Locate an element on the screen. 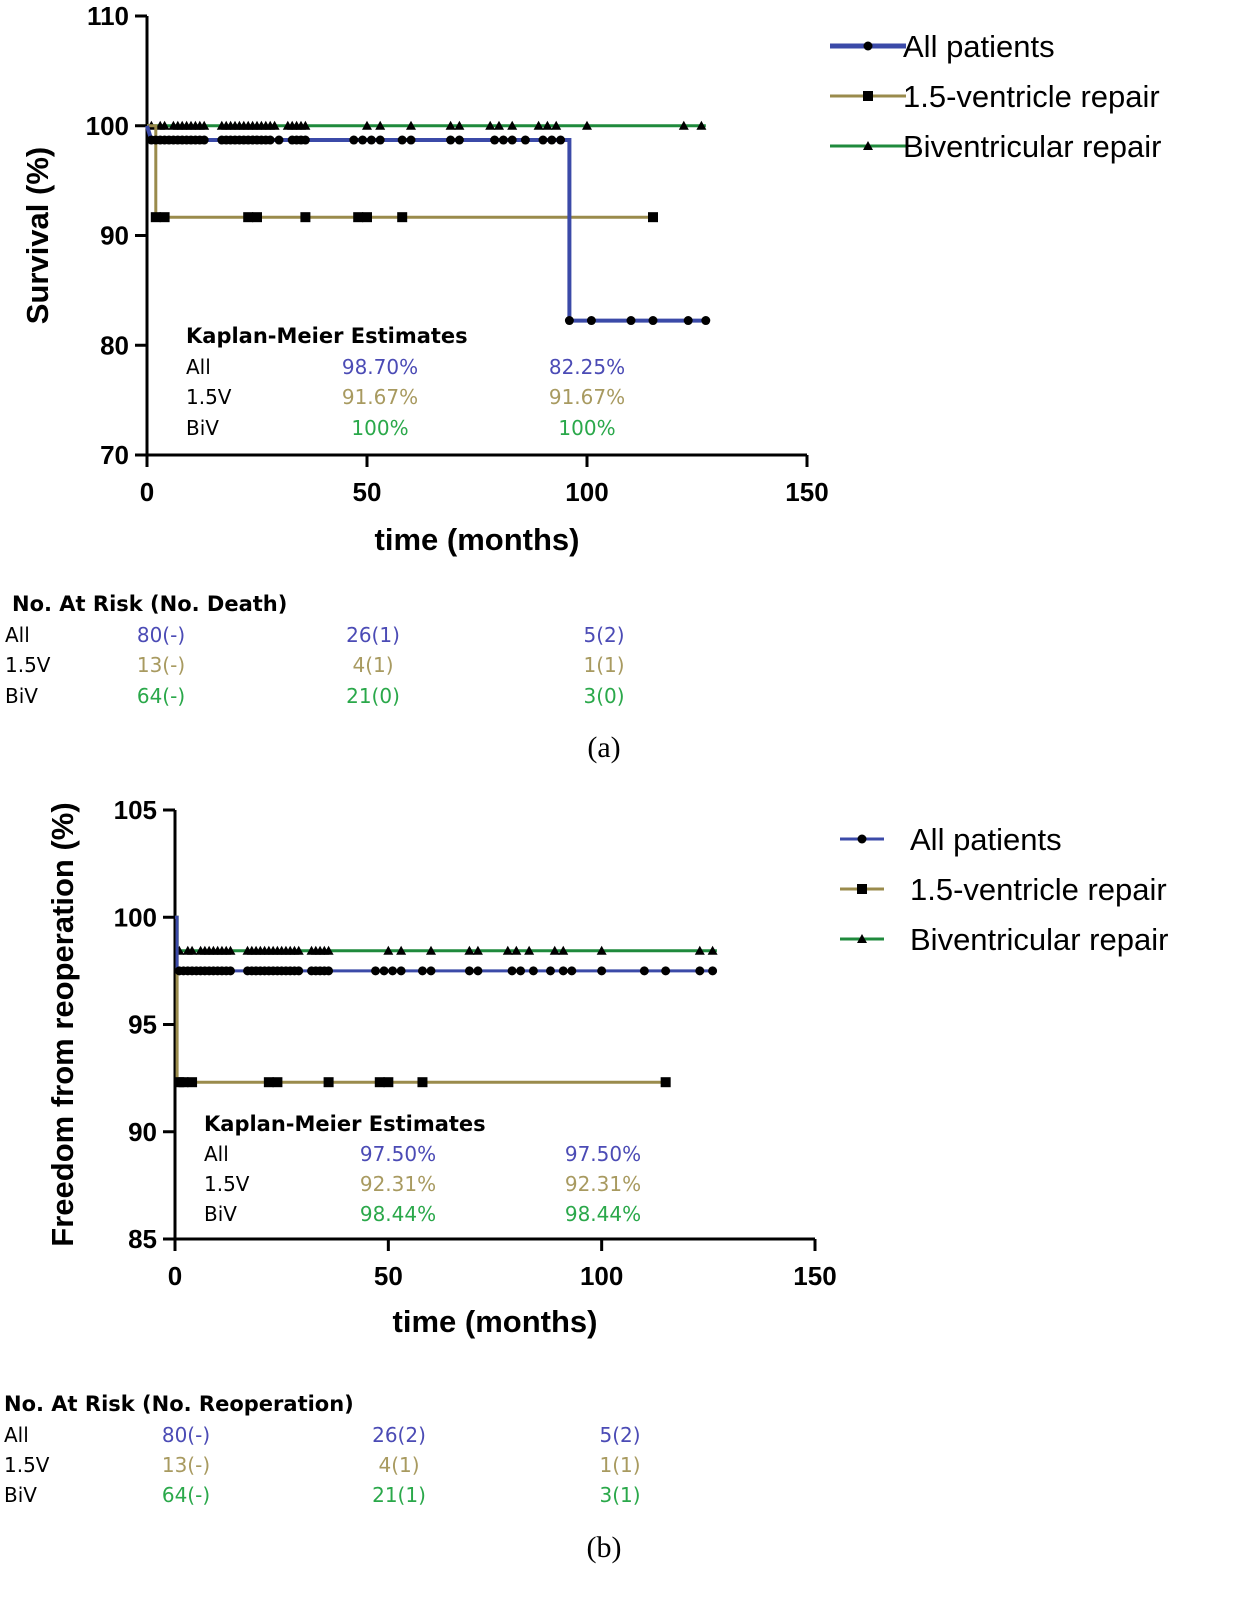 This screenshot has width=1250, height=1617. risk-value: 26(1) is located at coordinates (373, 635).